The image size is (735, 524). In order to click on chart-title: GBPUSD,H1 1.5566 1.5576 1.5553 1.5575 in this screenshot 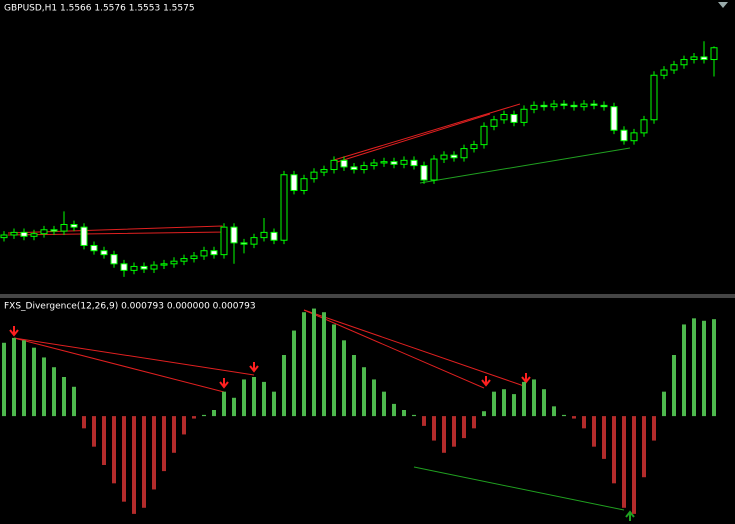, I will do `click(99, 9)`.